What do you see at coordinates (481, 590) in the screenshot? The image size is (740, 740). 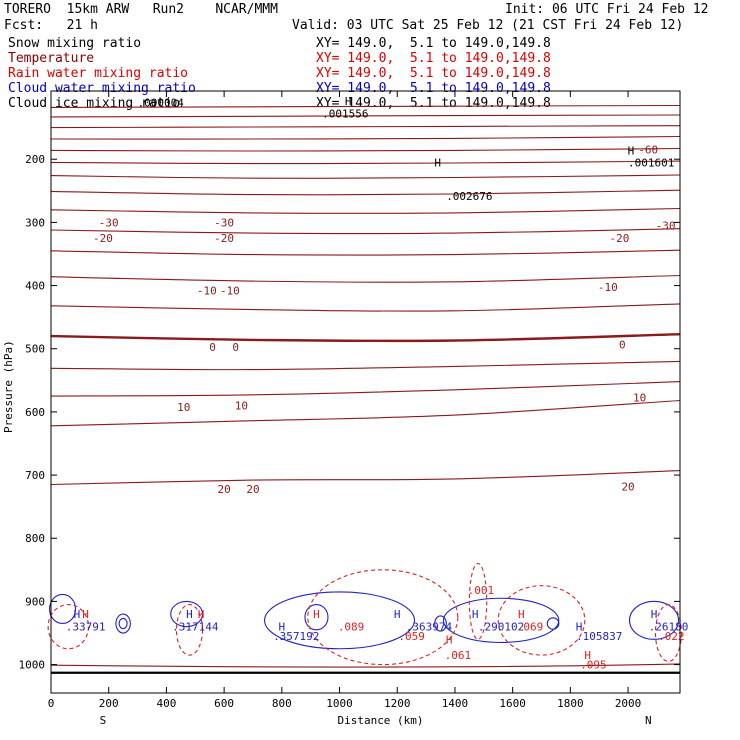 I see `rain-label-0: .001` at bounding box center [481, 590].